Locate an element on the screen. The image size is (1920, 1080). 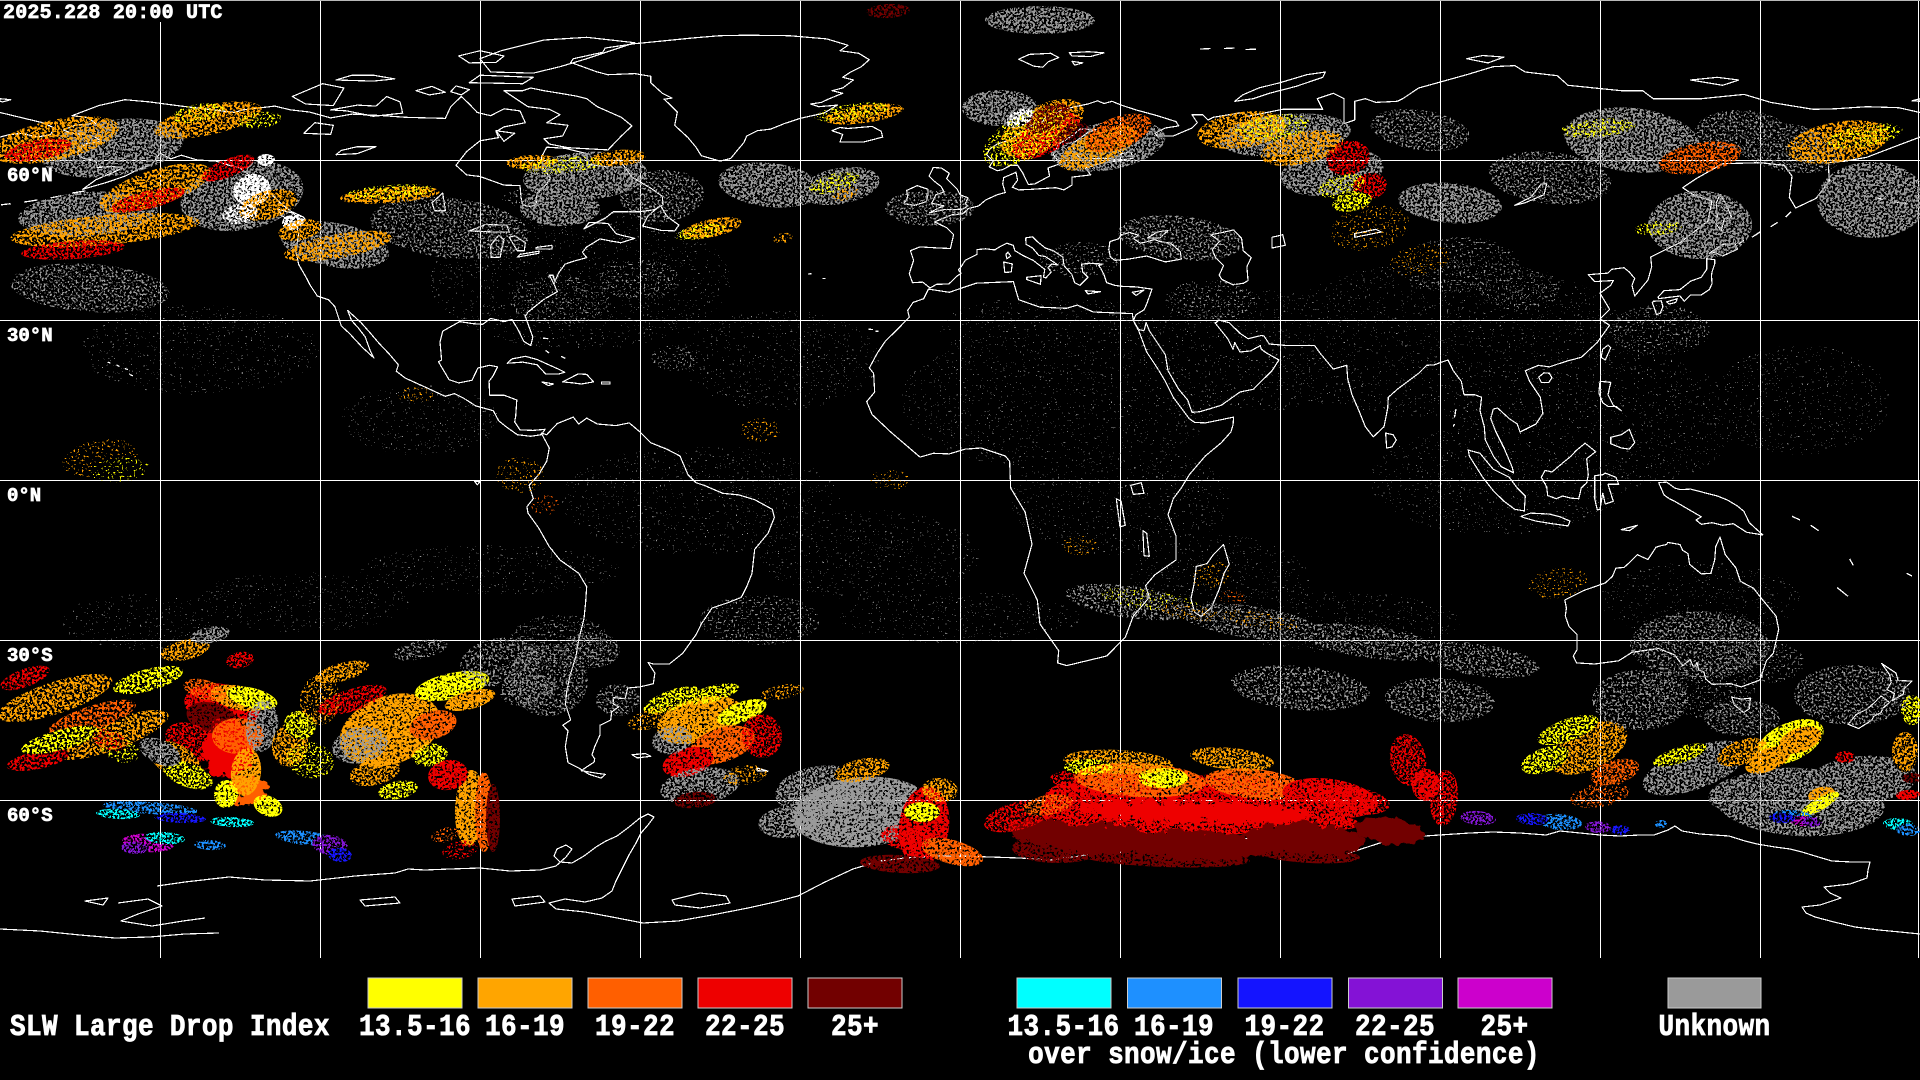
svg-text: 0°N is located at coordinates (24, 496).